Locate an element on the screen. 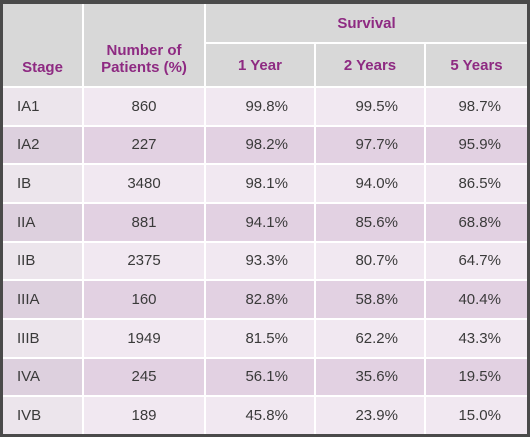 The height and width of the screenshot is (437, 530). table-row: IA1 860 99.8% 99.5% 98.7% is located at coordinates (265, 106).